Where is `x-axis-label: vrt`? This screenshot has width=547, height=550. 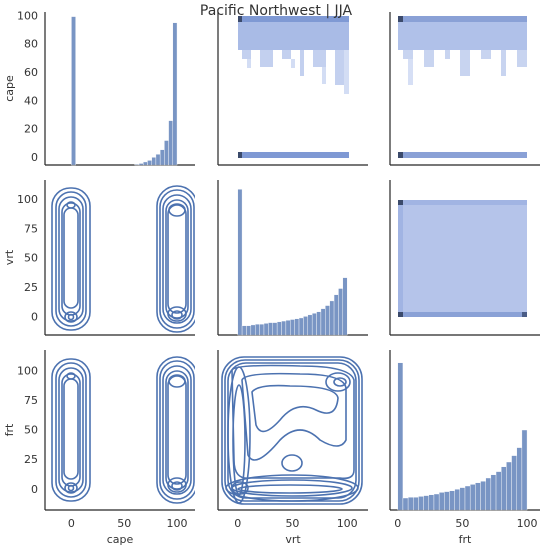 x-axis-label: vrt is located at coordinates (293, 539).